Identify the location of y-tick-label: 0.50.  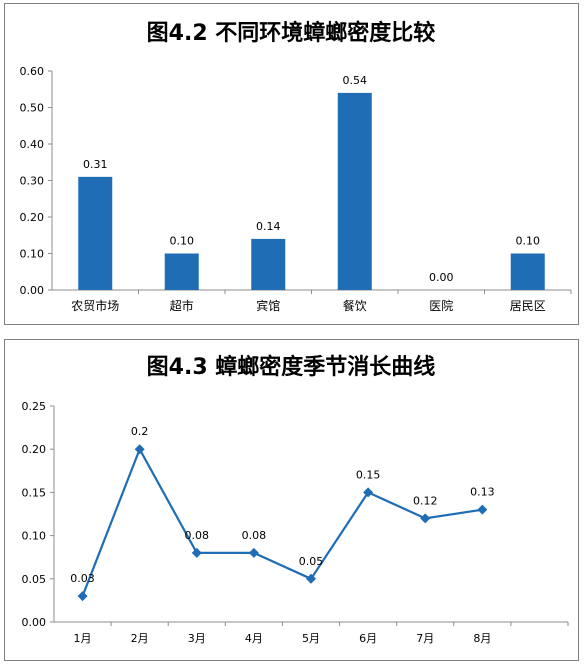
(32, 108).